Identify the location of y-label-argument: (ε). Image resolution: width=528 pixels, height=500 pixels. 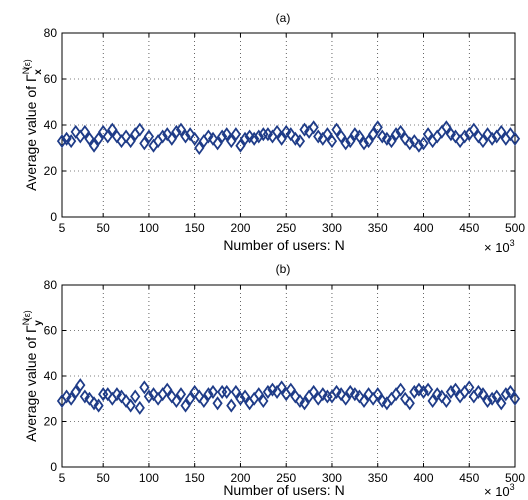
(27, 64).